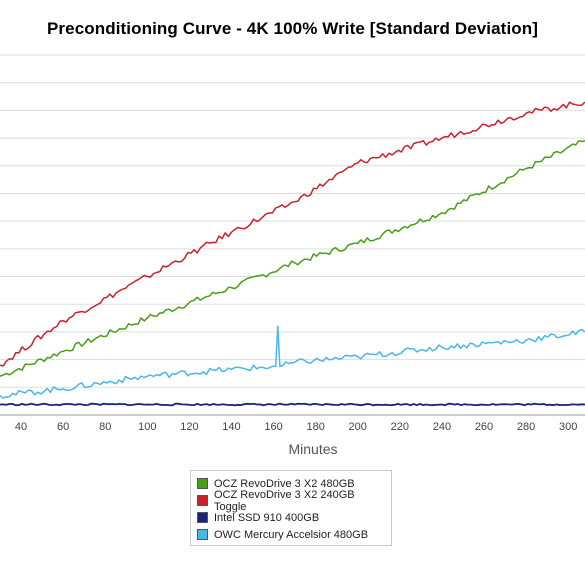 The image size is (585, 569). What do you see at coordinates (105, 427) in the screenshot?
I see `x-tick-label: 80` at bounding box center [105, 427].